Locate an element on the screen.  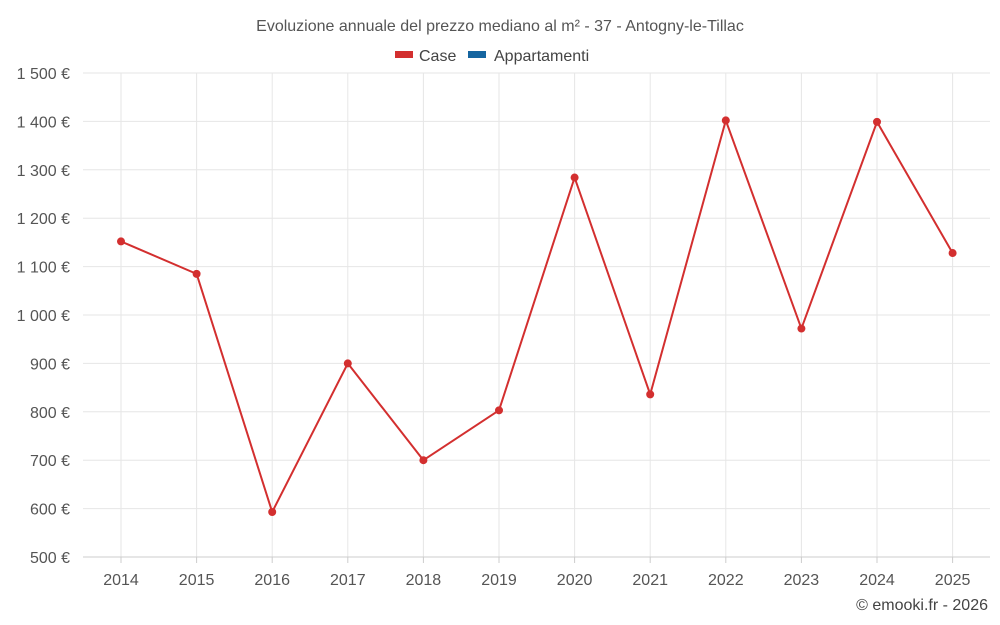
data-point-case-2018 is located at coordinates (423, 460).